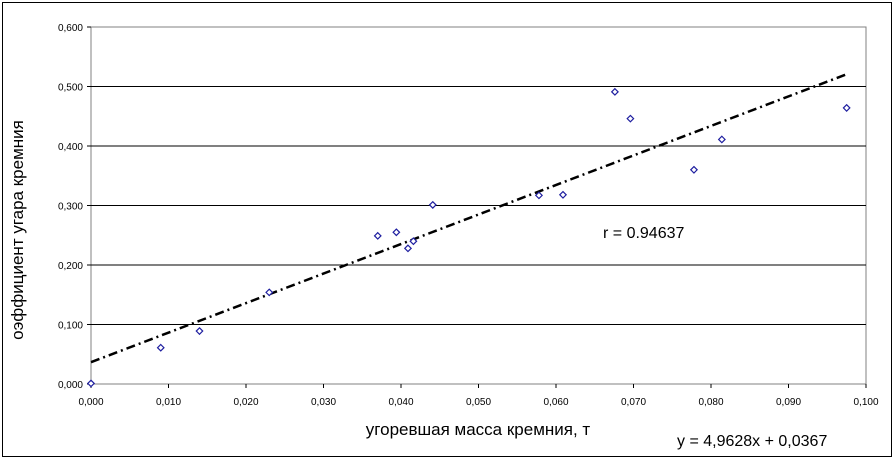 This screenshot has height=461, width=896. What do you see at coordinates (323, 402) in the screenshot?
I see `x-tick-label: 0,030` at bounding box center [323, 402].